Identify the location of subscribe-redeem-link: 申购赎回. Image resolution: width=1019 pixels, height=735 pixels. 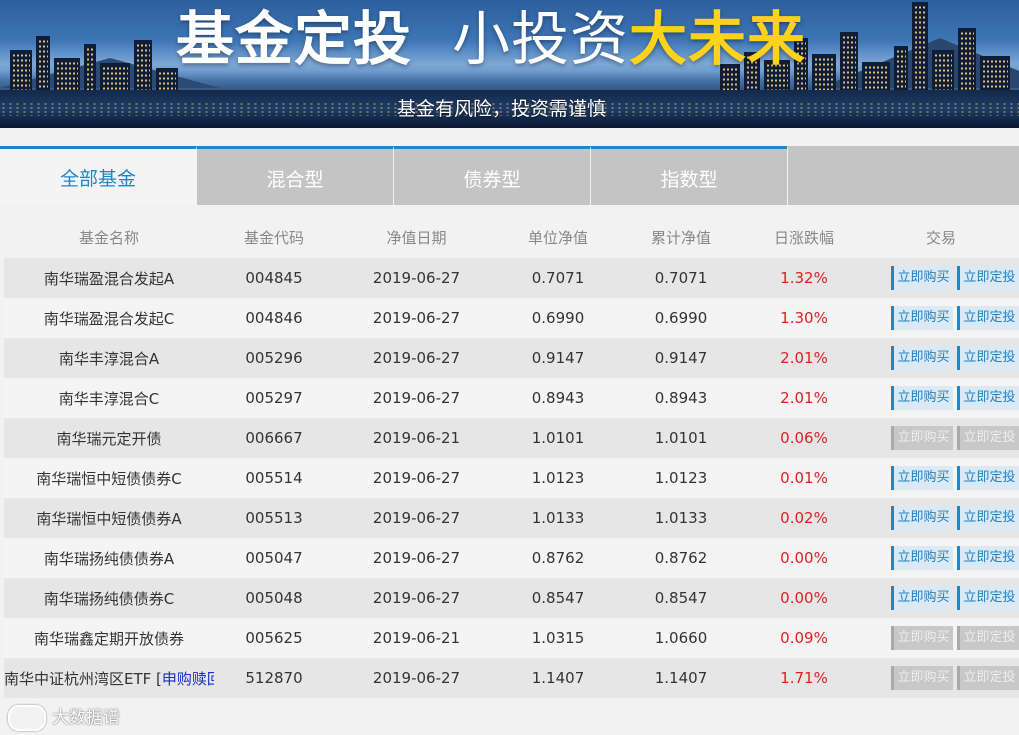
(187, 678).